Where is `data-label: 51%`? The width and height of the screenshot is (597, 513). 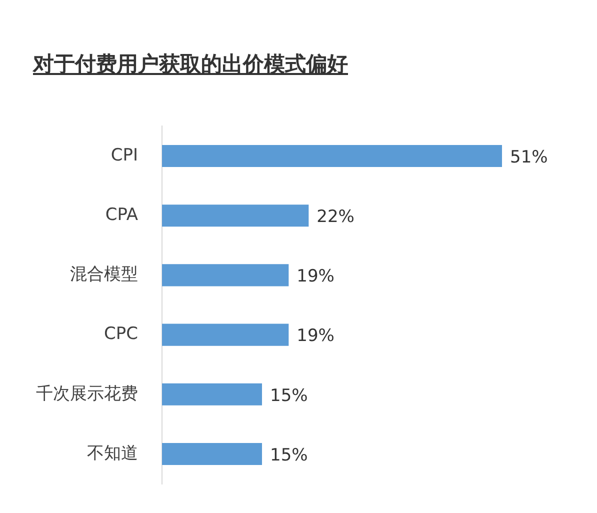 data-label: 51% is located at coordinates (529, 157).